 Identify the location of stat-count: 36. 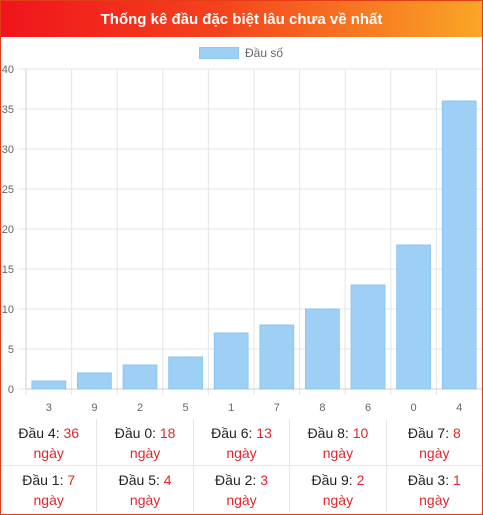
(71, 433).